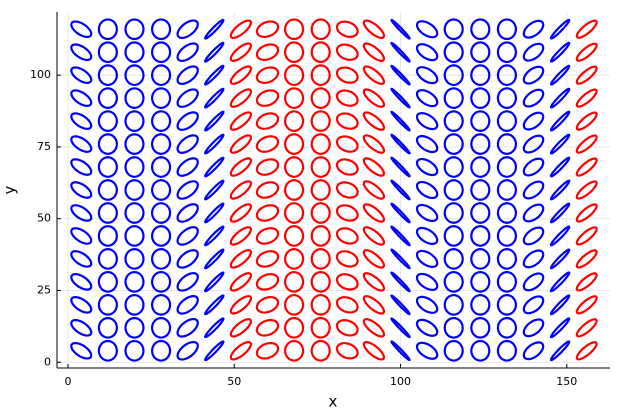  Describe the element at coordinates (333, 402) in the screenshot. I see `x-axis-label: x` at that location.